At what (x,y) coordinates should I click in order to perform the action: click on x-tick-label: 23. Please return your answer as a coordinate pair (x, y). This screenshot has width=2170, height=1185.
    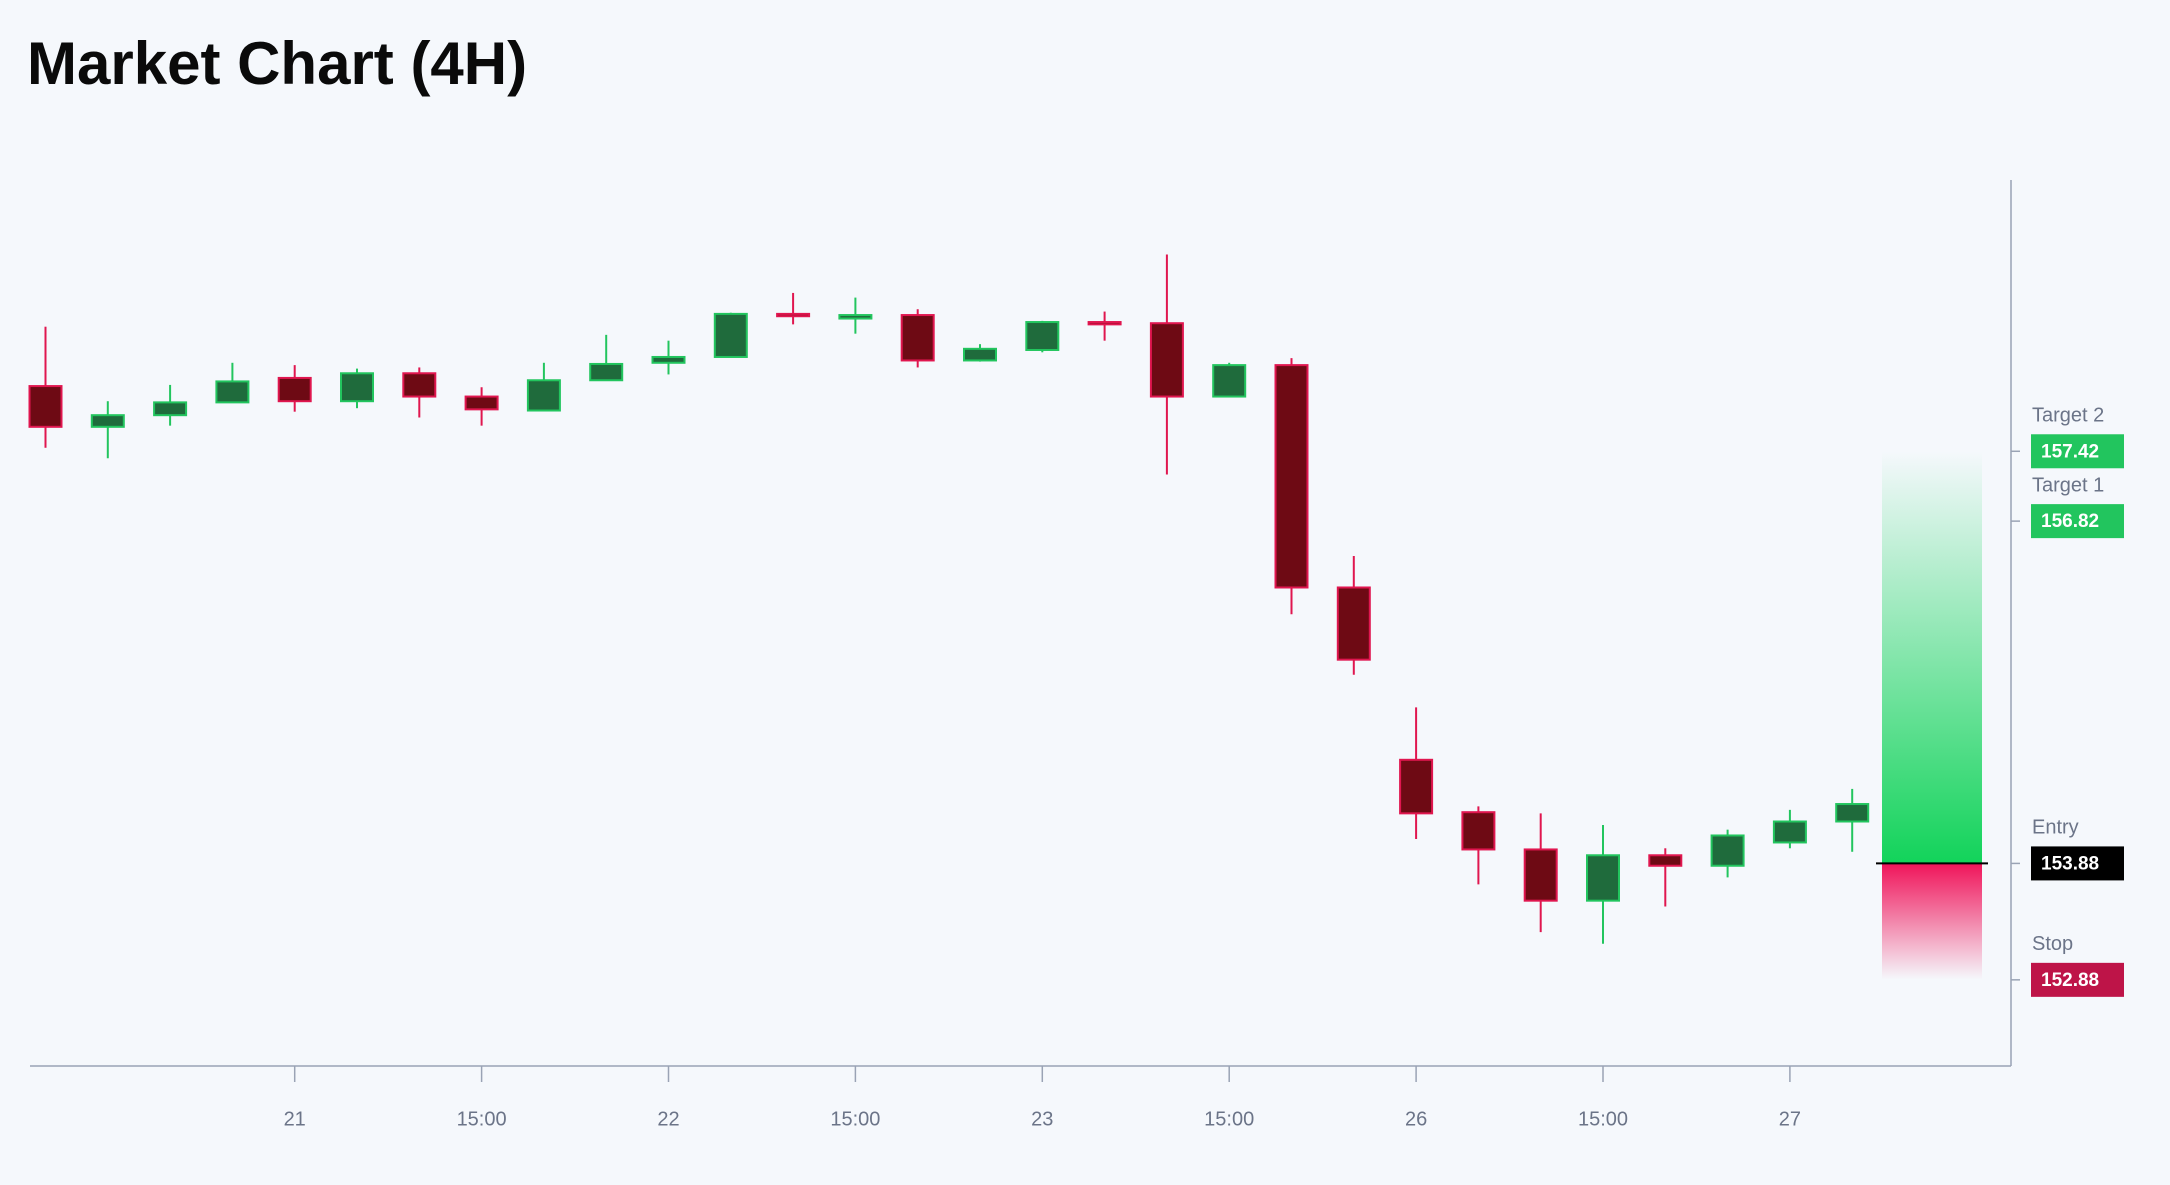
    Looking at the image, I should click on (1042, 1119).